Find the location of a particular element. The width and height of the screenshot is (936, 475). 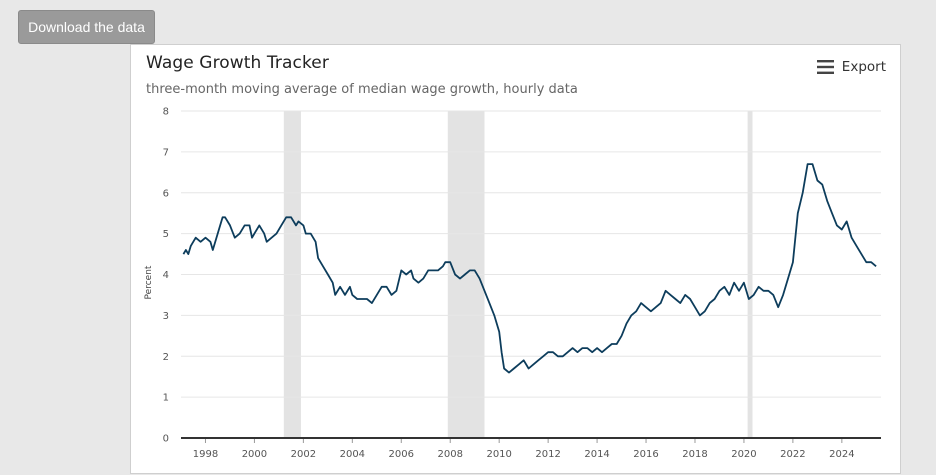

x-tick-label: 2008 is located at coordinates (450, 454).